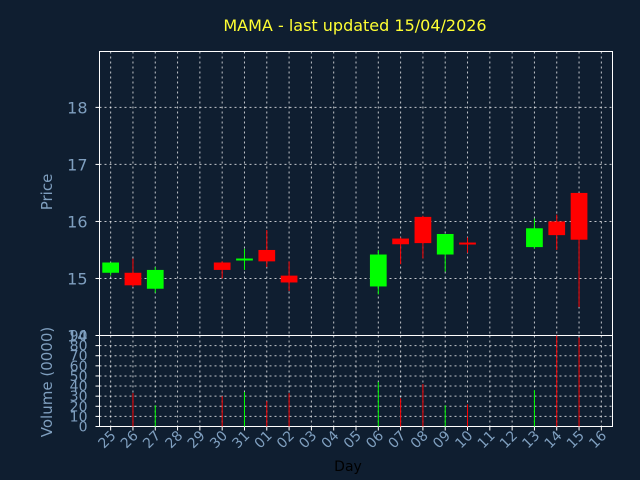 Image resolution: width=640 pixels, height=480 pixels. I want to click on volume-tick-label: 0, so click(83, 428).